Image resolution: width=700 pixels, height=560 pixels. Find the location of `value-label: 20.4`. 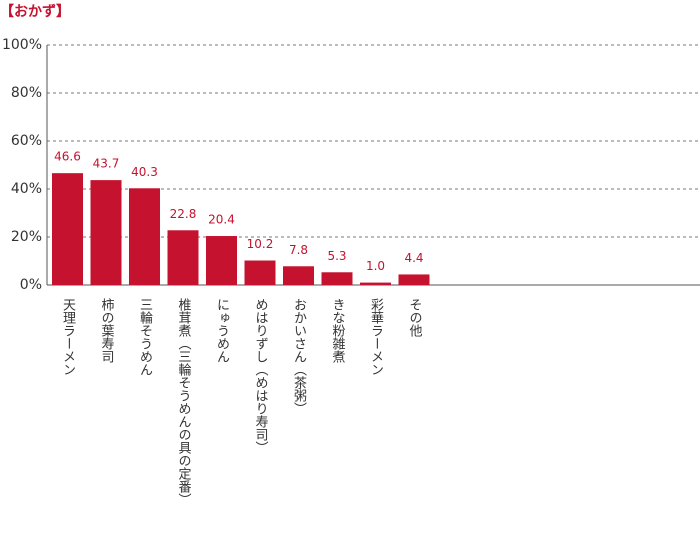

value-label: 20.4 is located at coordinates (221, 220).